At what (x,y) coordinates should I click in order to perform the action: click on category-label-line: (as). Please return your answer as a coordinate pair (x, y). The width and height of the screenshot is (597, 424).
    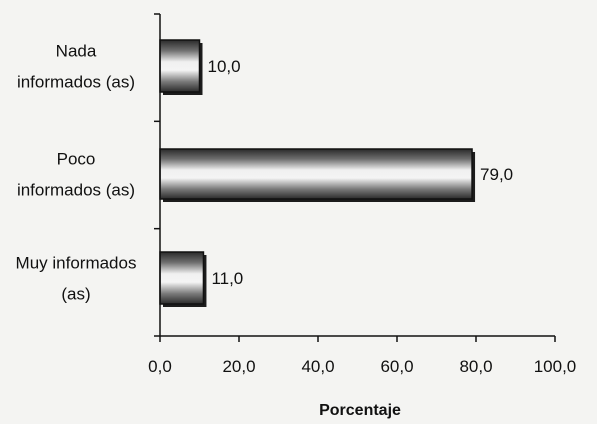
    Looking at the image, I should click on (75, 294).